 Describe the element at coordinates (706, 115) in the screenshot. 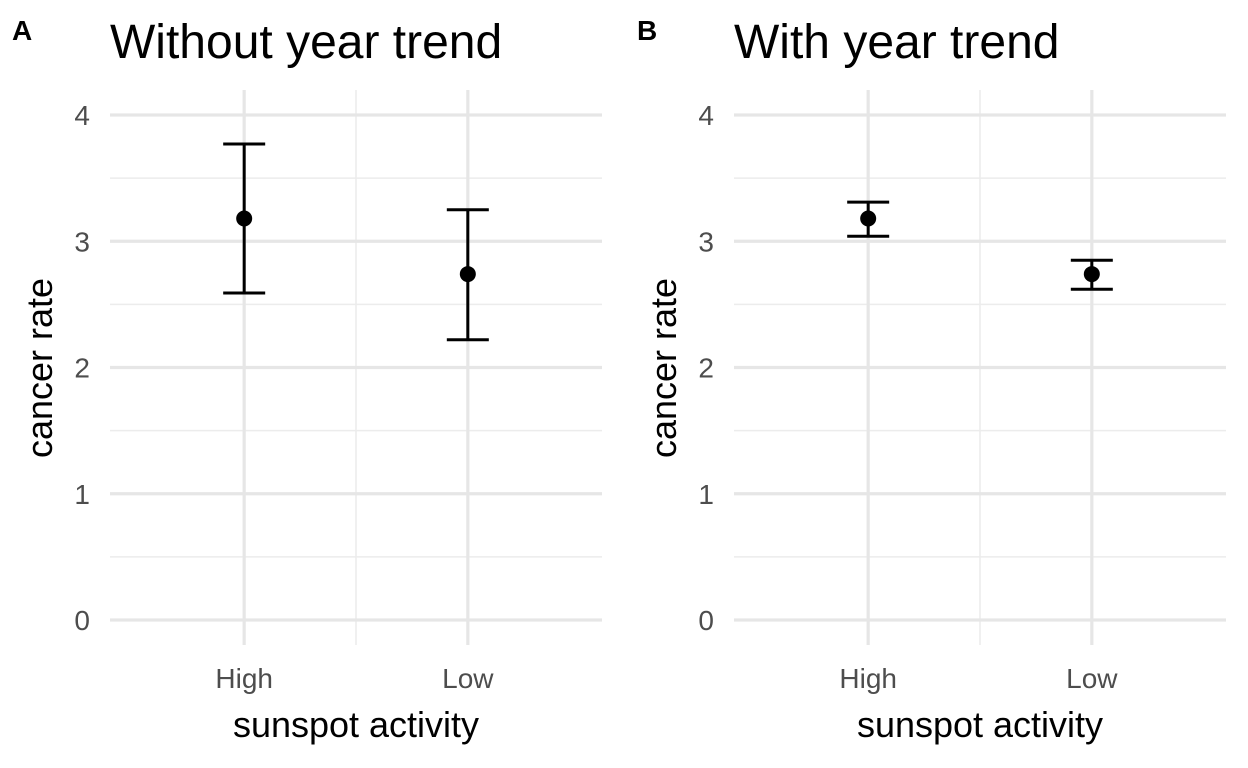

I see `panel-b-y-tick-label: 4` at that location.